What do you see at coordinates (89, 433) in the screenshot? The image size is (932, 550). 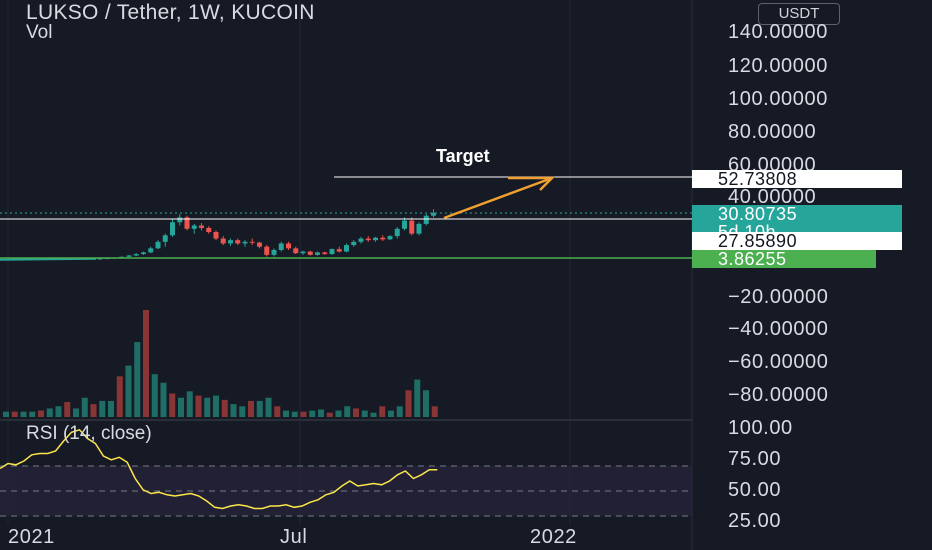 I see `rsi-label: RSI (14, close)` at bounding box center [89, 433].